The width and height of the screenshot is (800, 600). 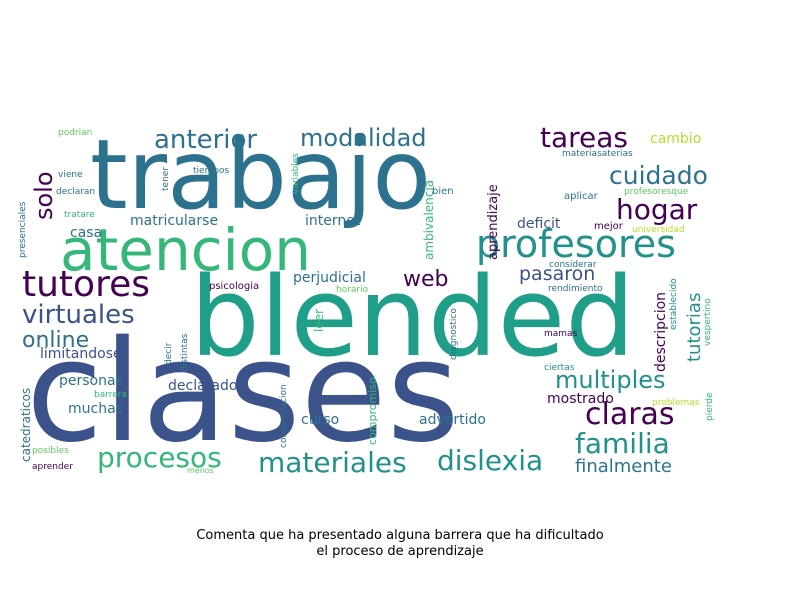 I want to click on cloud-word-finalmente: finalmente, so click(x=623, y=466).